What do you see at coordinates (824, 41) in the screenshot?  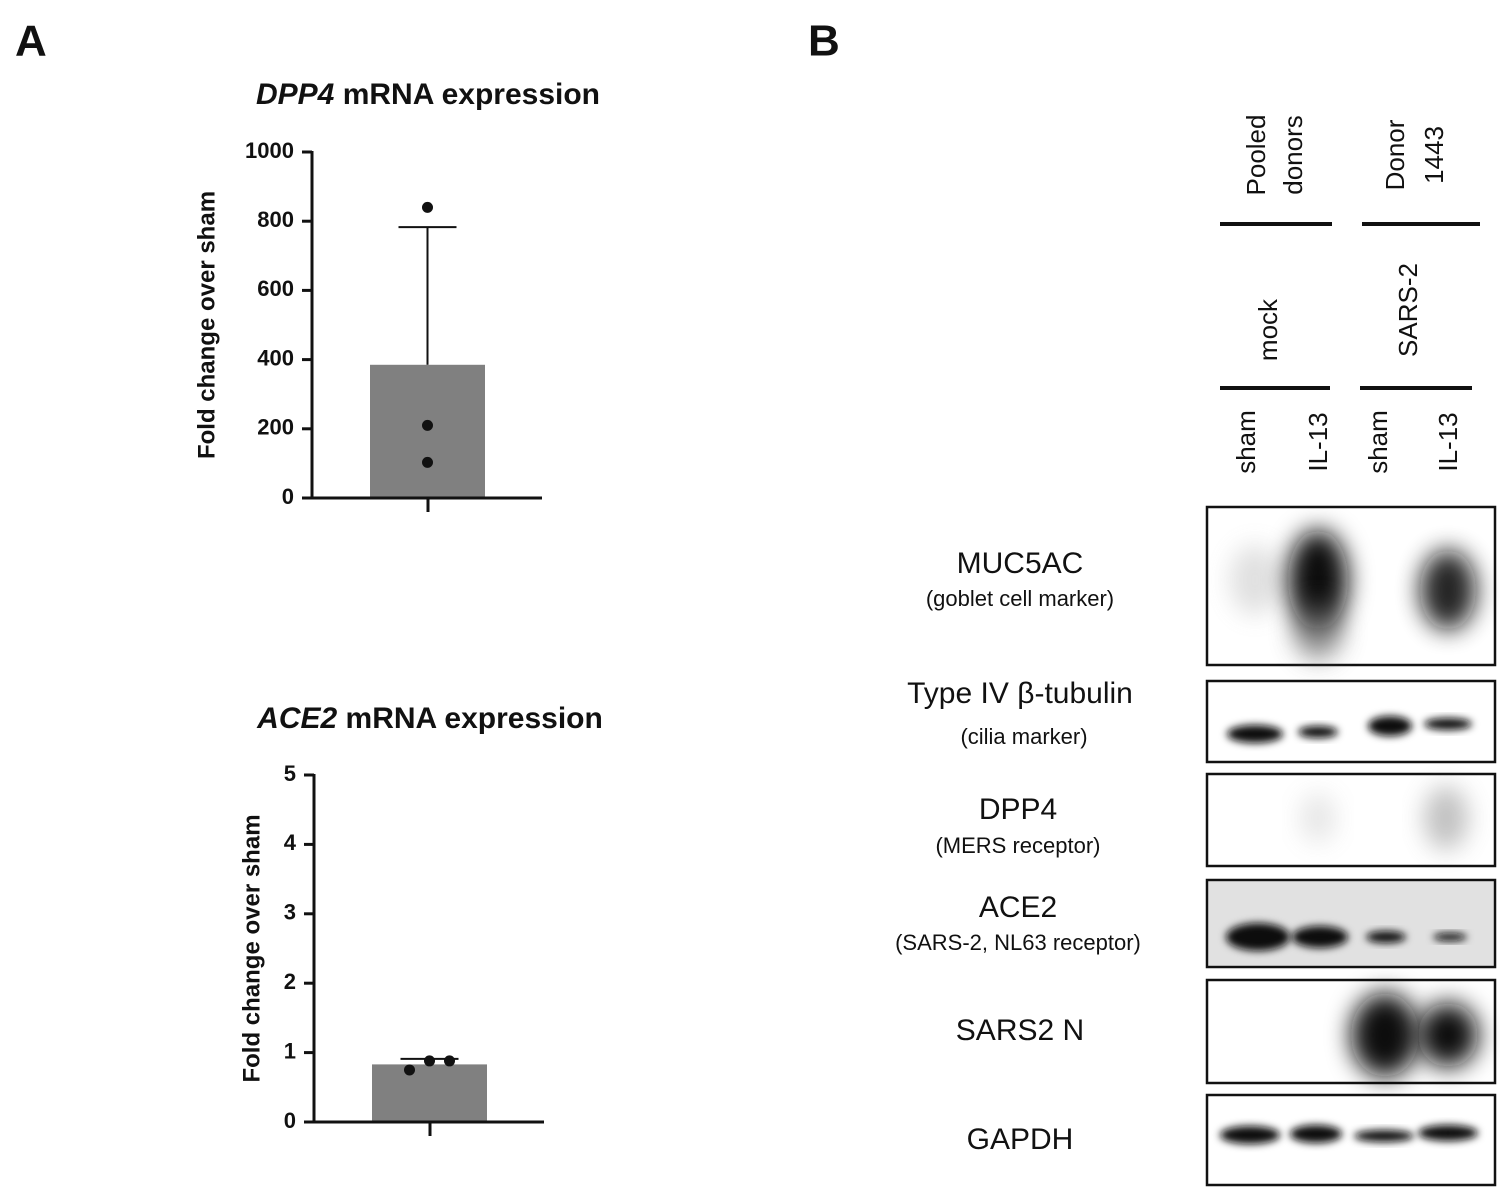 I see `panel-label: B` at bounding box center [824, 41].